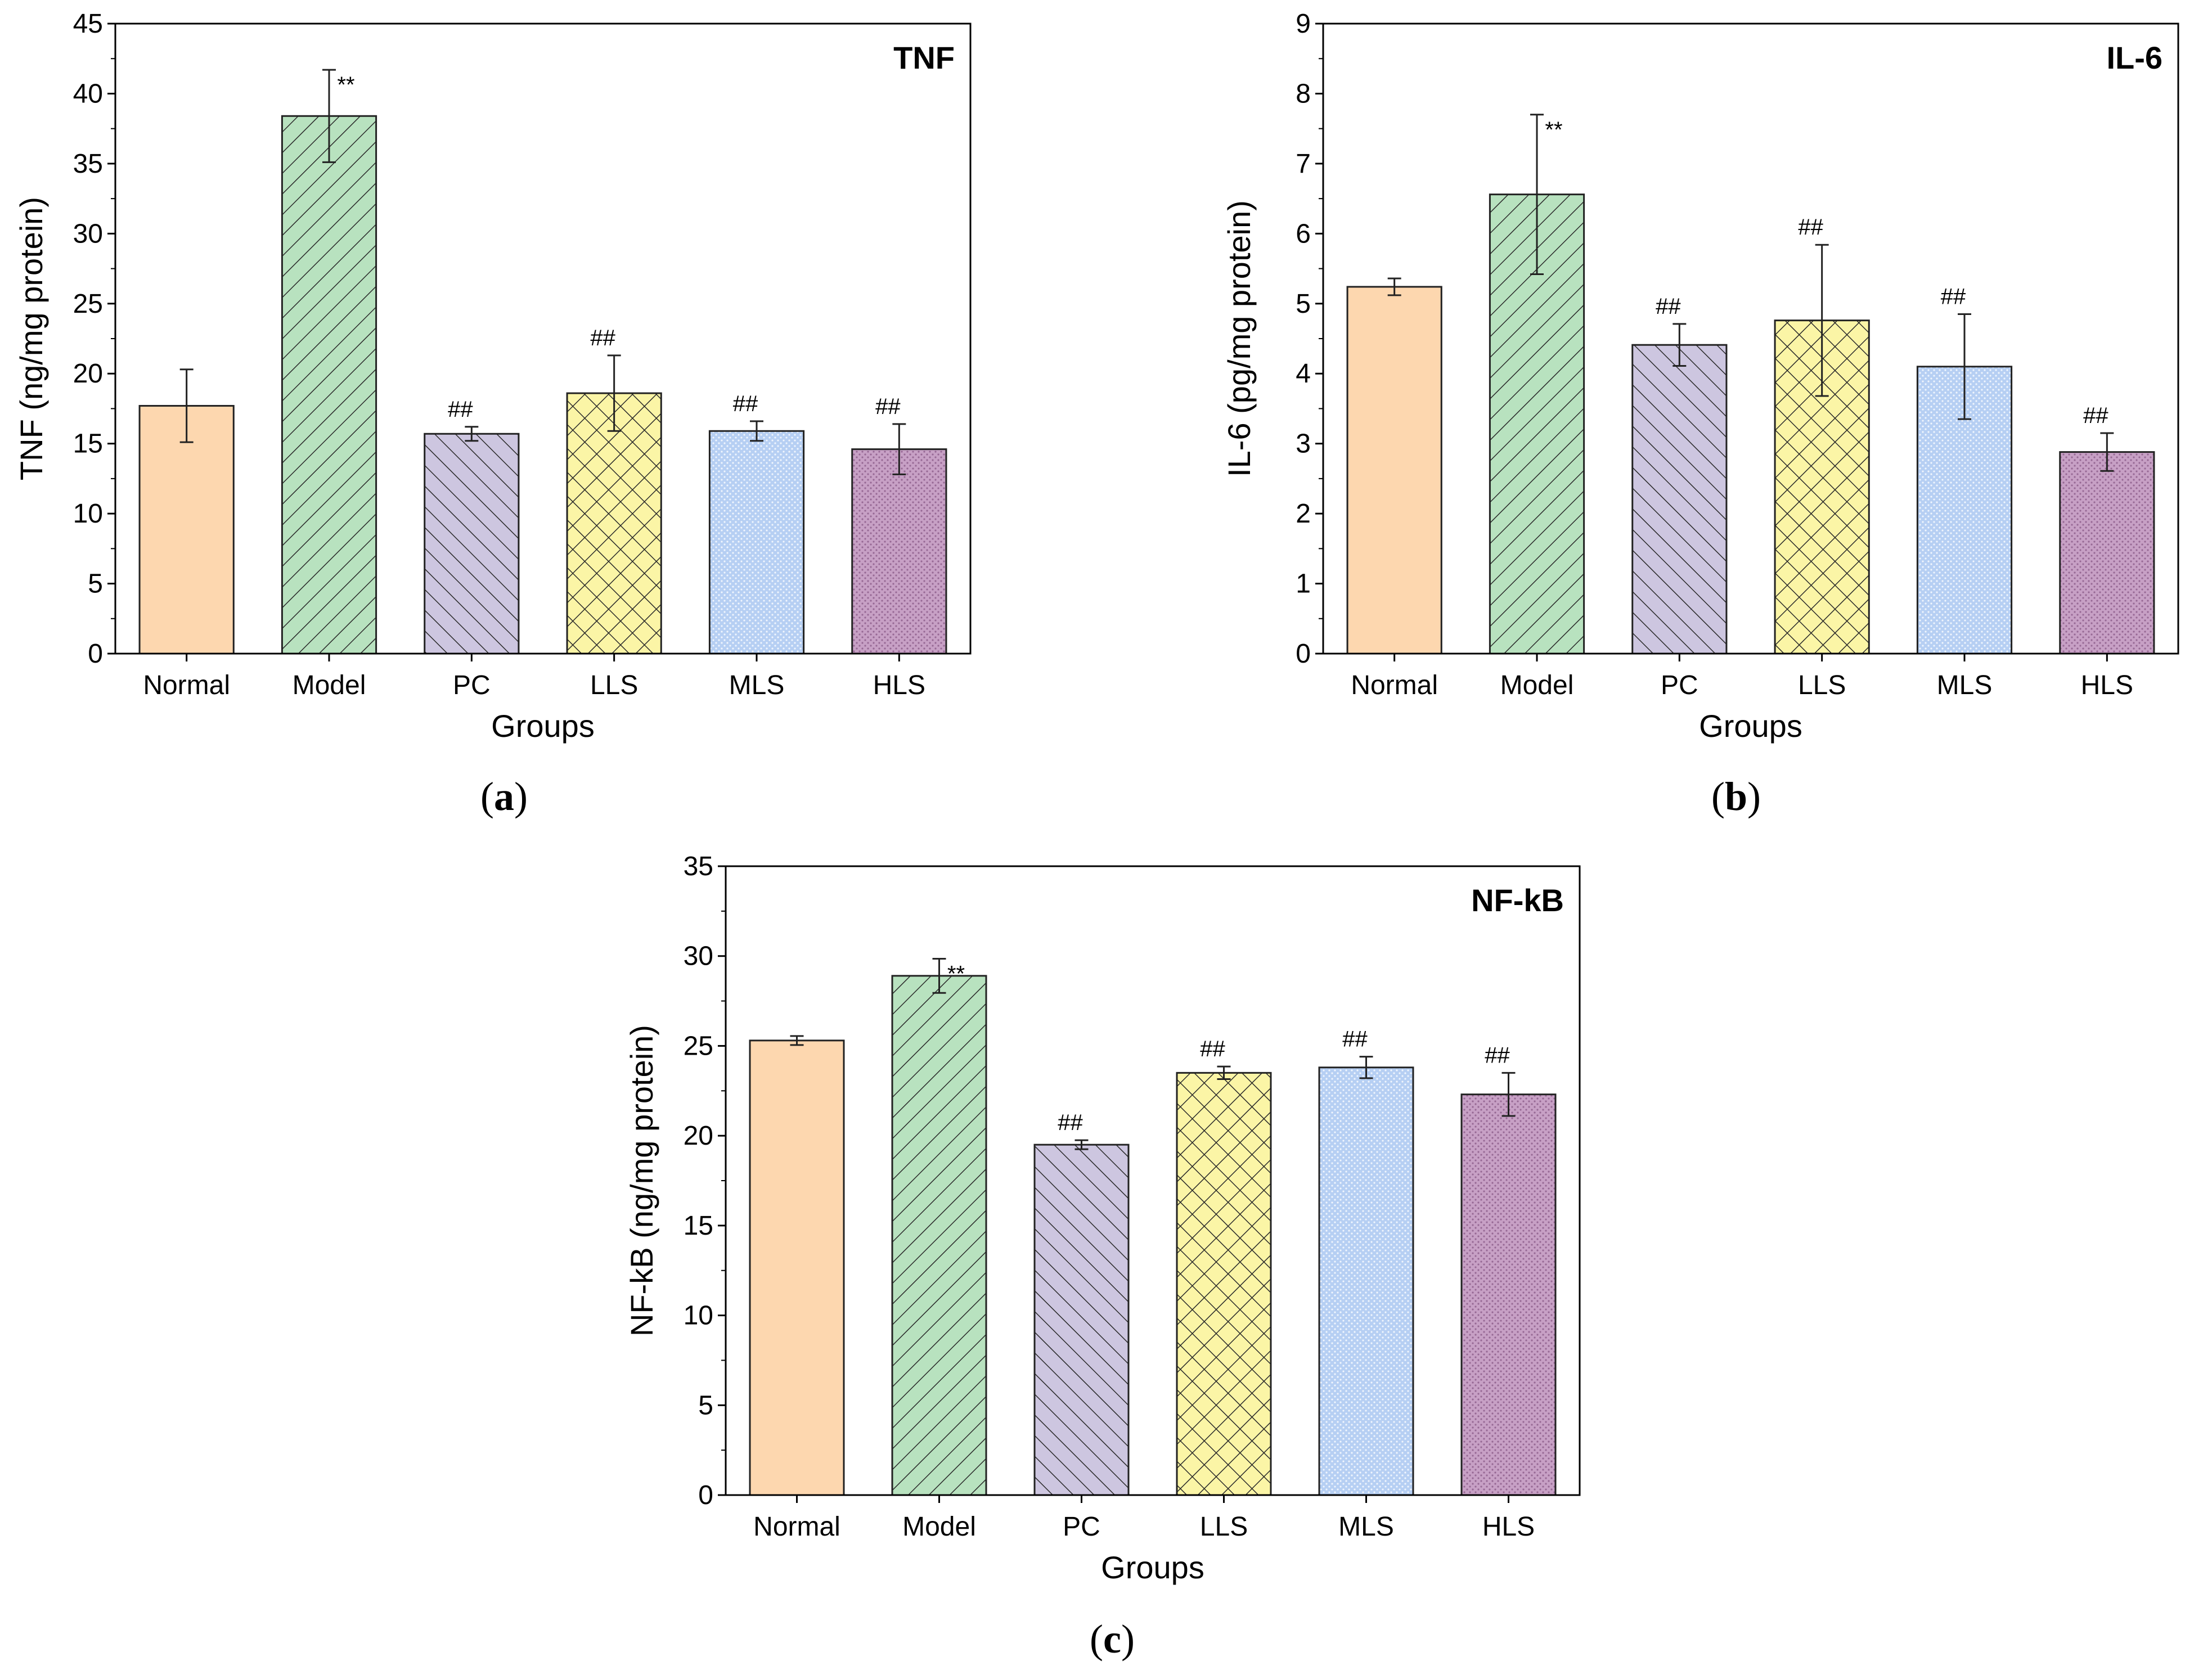 Image resolution: width=2212 pixels, height=1679 pixels. What do you see at coordinates (698, 1046) in the screenshot?
I see `y-tick-label: 25` at bounding box center [698, 1046].